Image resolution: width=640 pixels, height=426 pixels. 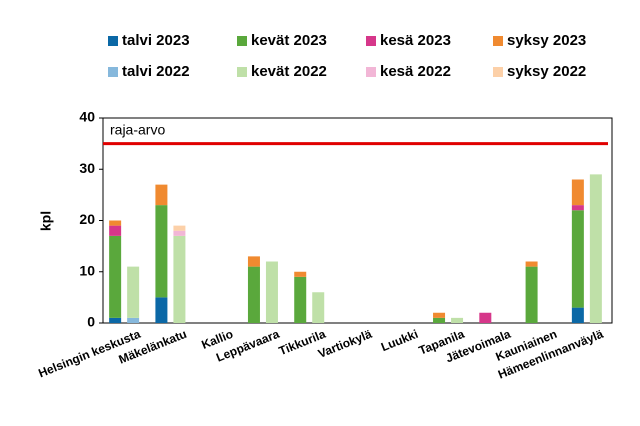 I want to click on y-tick-label: 0, so click(x=91, y=322).